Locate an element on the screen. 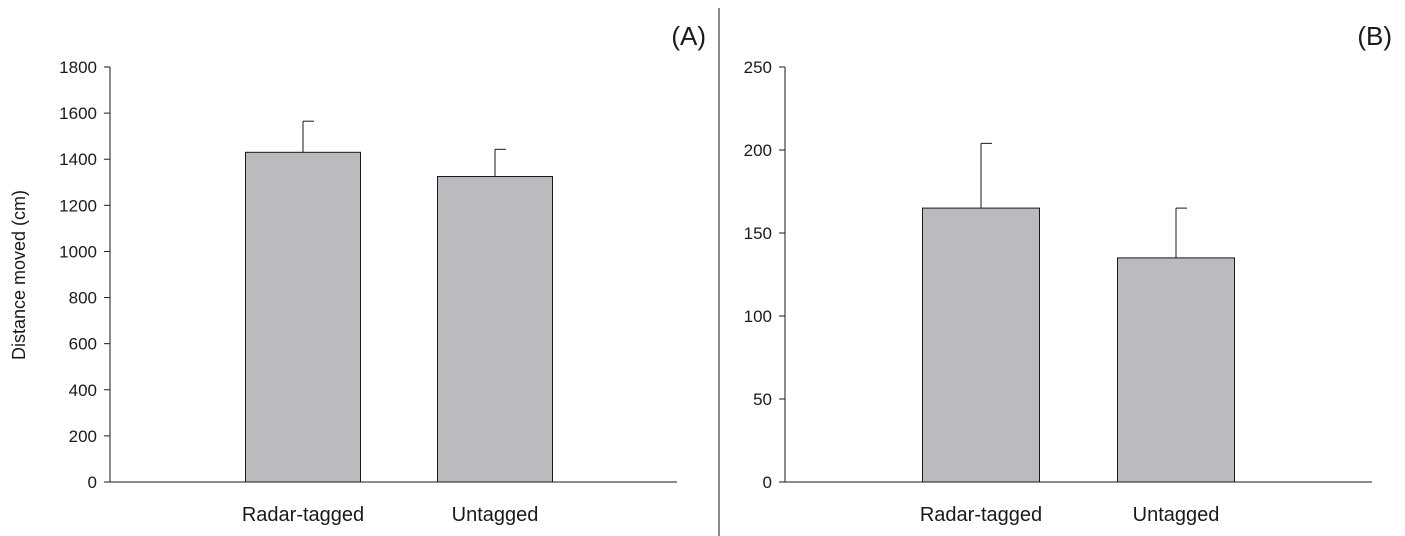  y-tick-label: 1400 is located at coordinates (78, 159).